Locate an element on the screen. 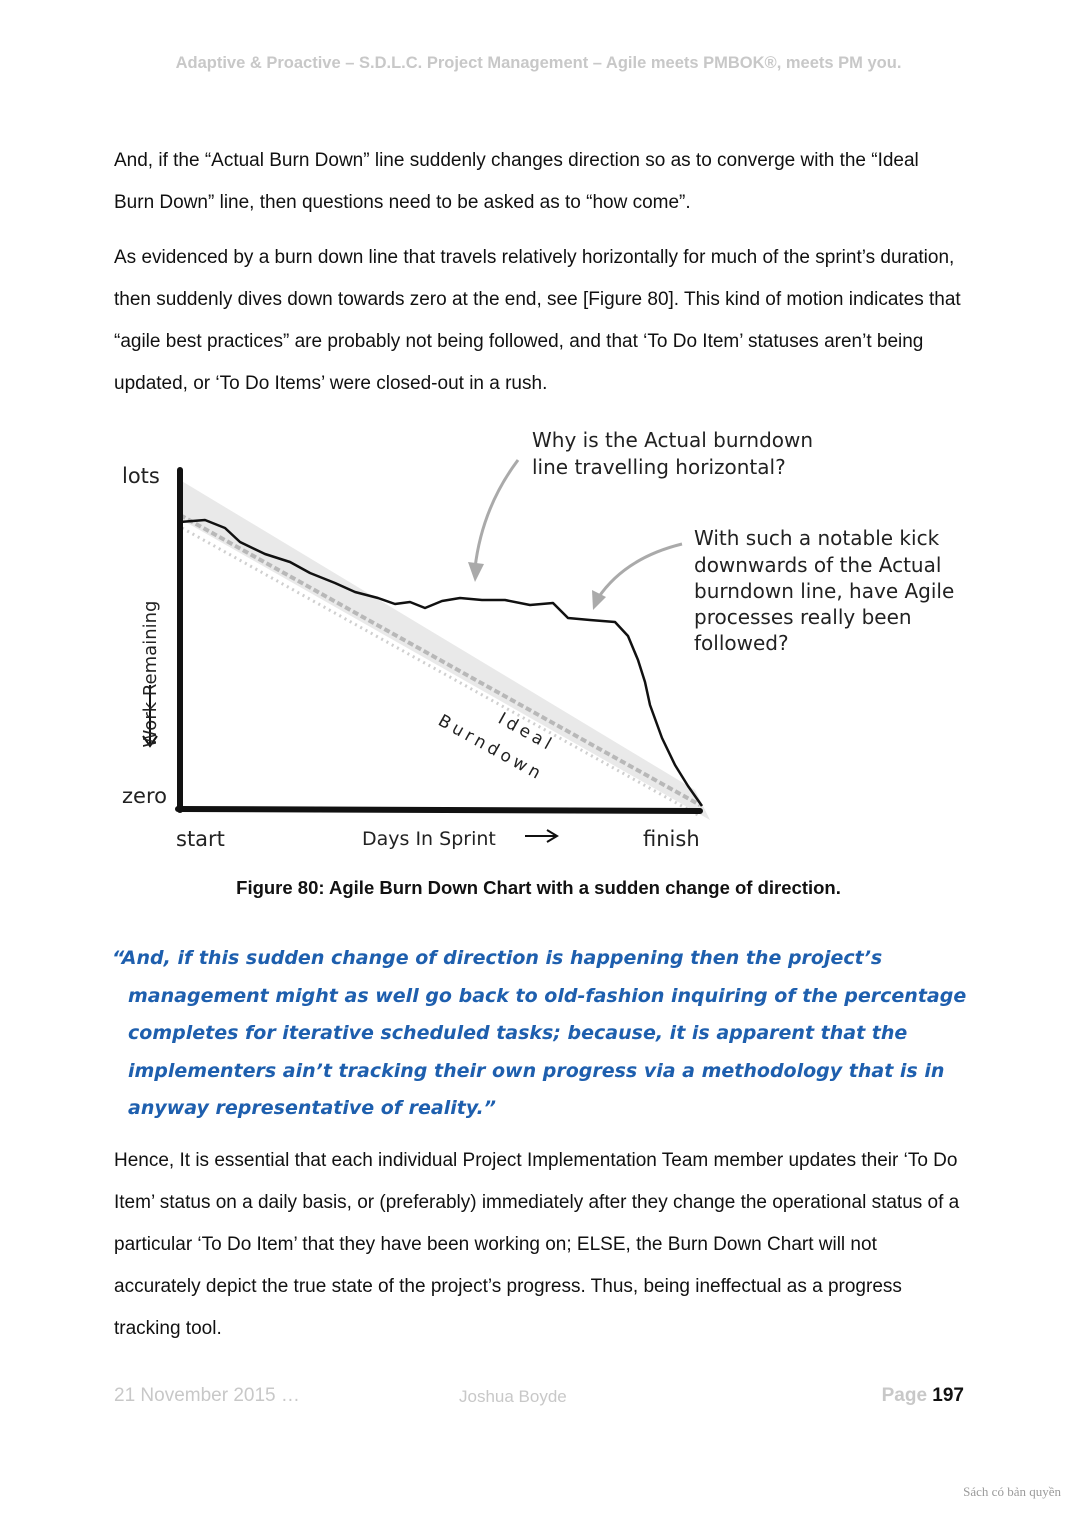  callout-2-line-4: processes really been is located at coordinates (803, 617).